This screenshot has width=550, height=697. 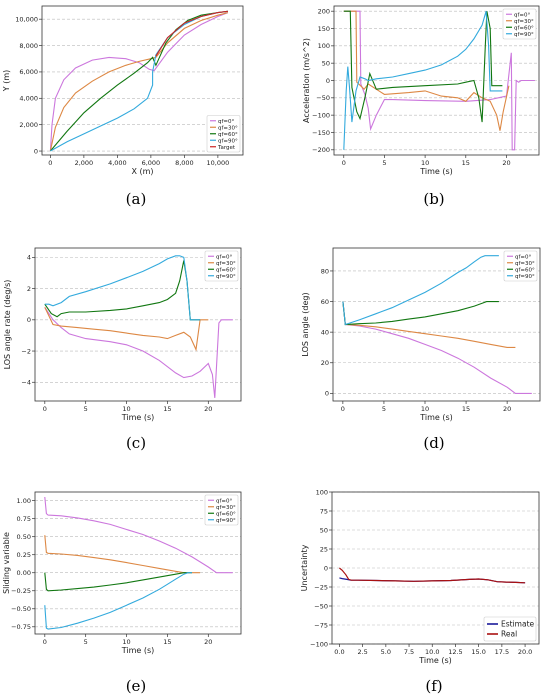 What do you see at coordinates (518, 624) in the screenshot?
I see `legend-label: Estimate` at bounding box center [518, 624].